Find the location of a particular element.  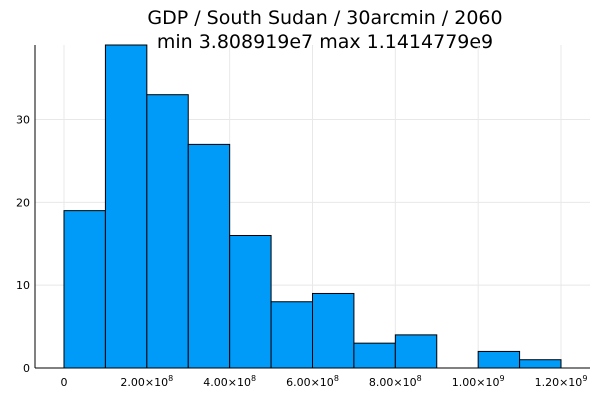

chart-title-line2: min 3.808919e7 max 1.1414779e9 is located at coordinates (325, 42).